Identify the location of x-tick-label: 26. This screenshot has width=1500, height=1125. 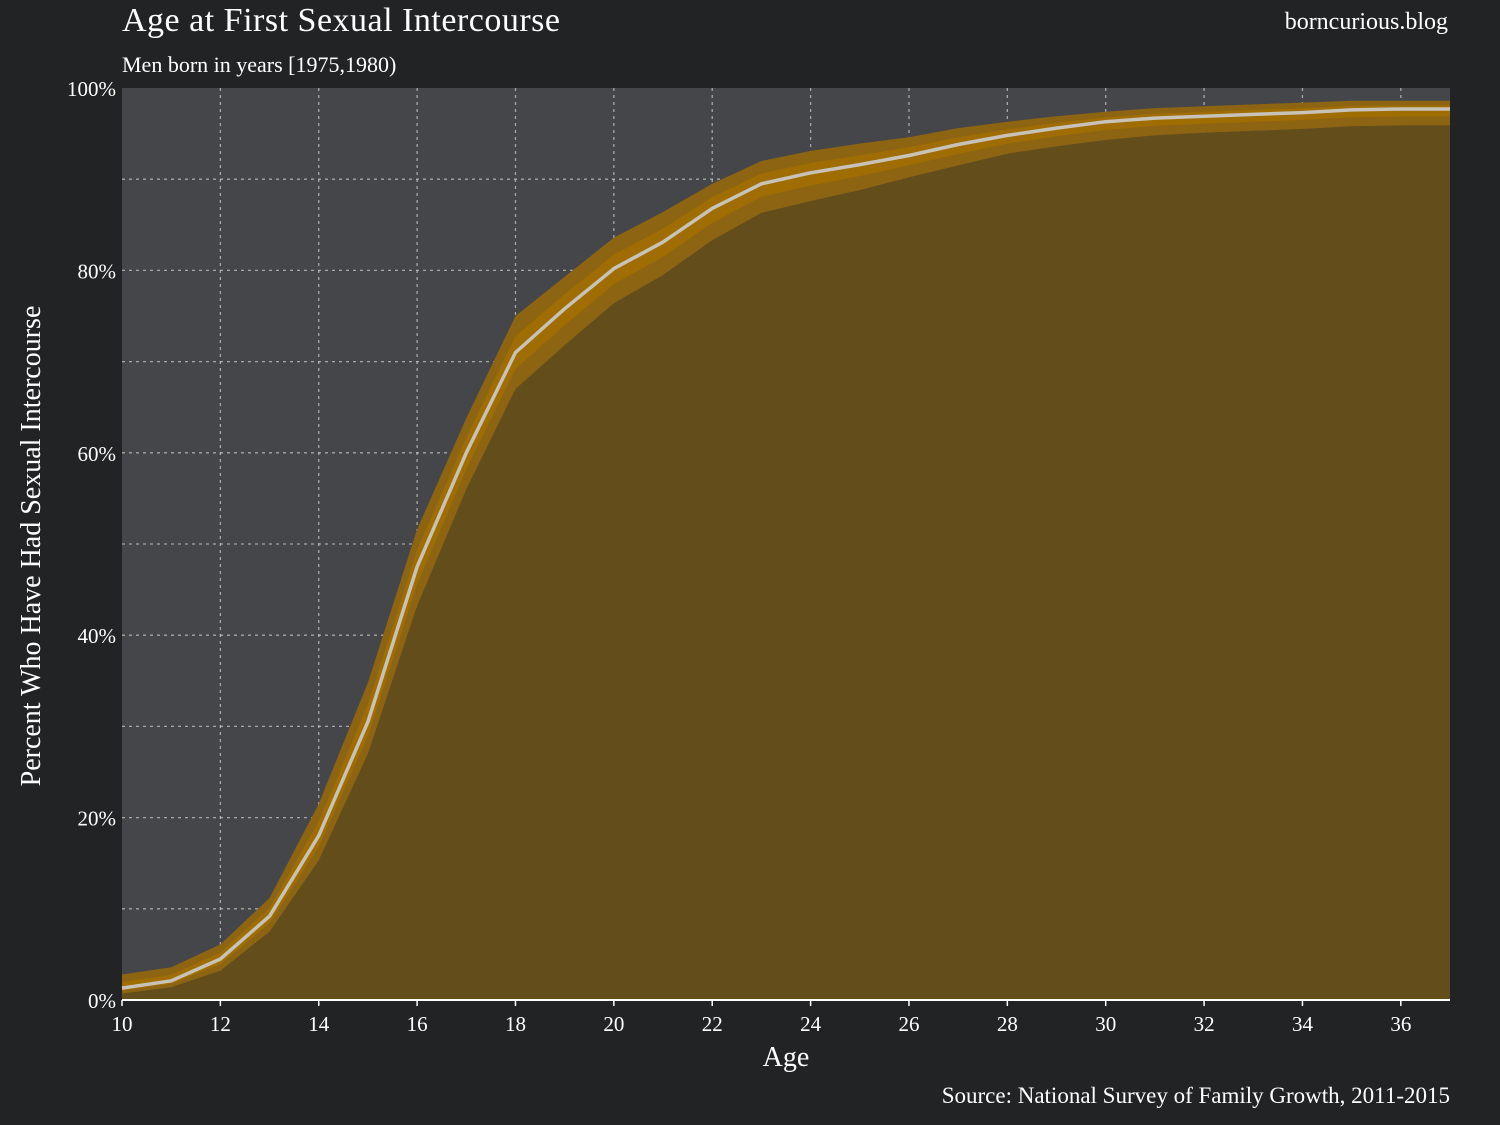
(908, 1024).